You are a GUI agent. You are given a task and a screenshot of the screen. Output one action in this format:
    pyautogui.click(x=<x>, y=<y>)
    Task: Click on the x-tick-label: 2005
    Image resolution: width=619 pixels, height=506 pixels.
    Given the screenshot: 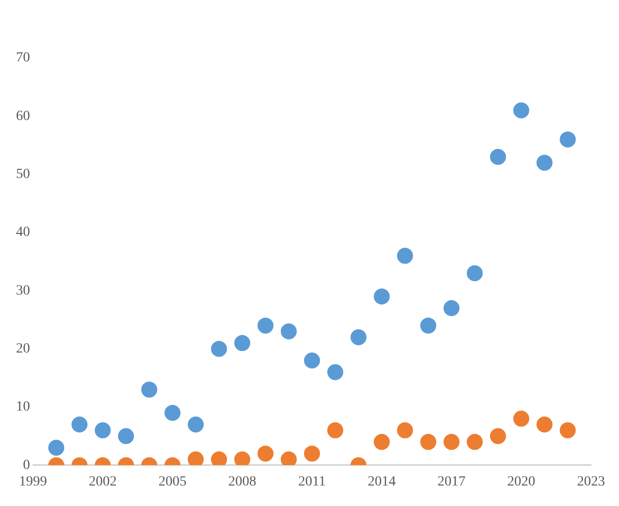 What is the action you would take?
    pyautogui.click(x=172, y=482)
    